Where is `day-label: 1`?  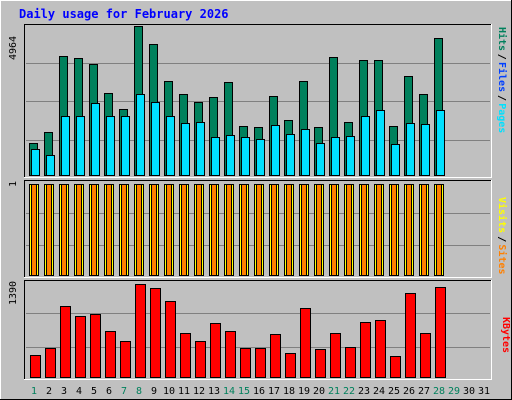 day-label: 1 is located at coordinates (34, 391).